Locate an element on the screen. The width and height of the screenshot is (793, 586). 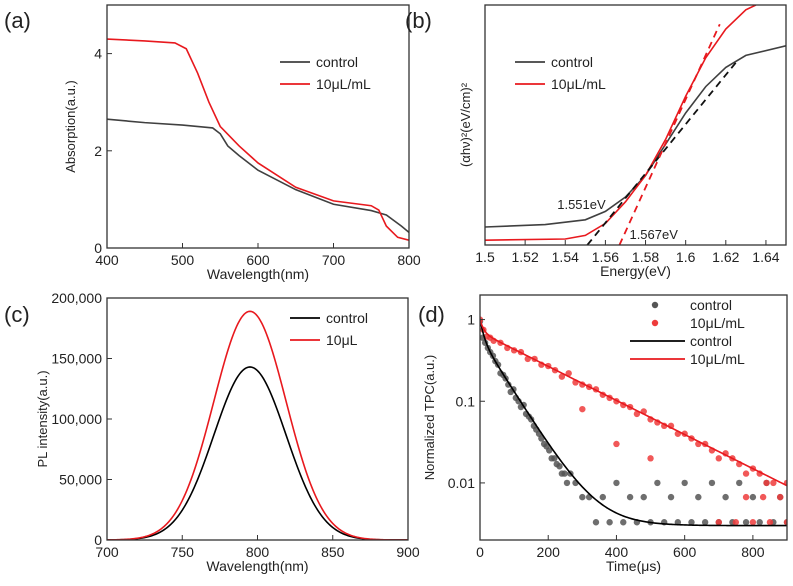
annotation: 1.551eV is located at coordinates (581, 204).